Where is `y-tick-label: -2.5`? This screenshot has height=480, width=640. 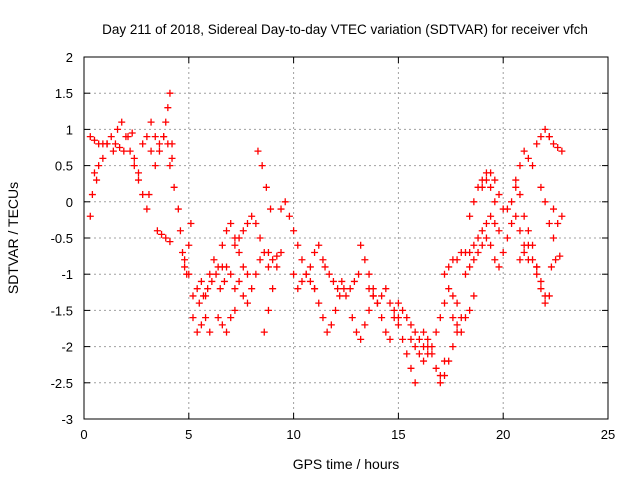 y-tick-label: -2.5 is located at coordinates (62, 383).